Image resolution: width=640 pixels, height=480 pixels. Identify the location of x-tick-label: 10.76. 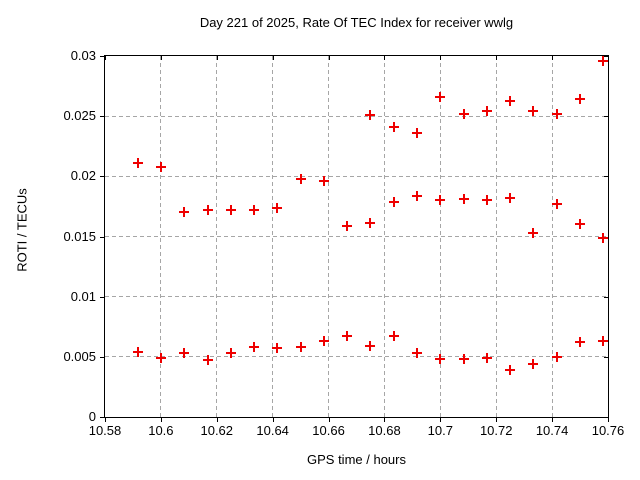
(608, 430).